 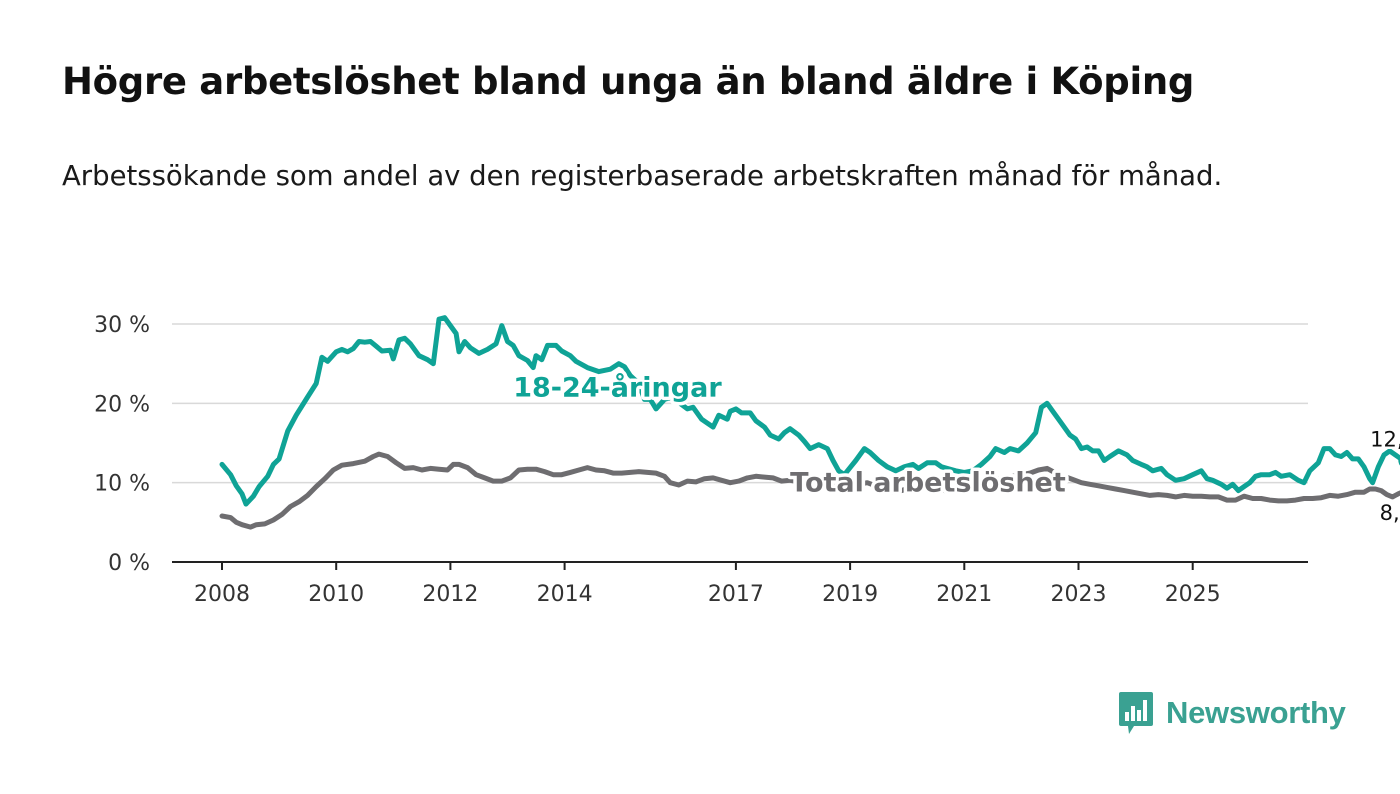 I want to click on x-tick-label: 2014, so click(x=565, y=594).